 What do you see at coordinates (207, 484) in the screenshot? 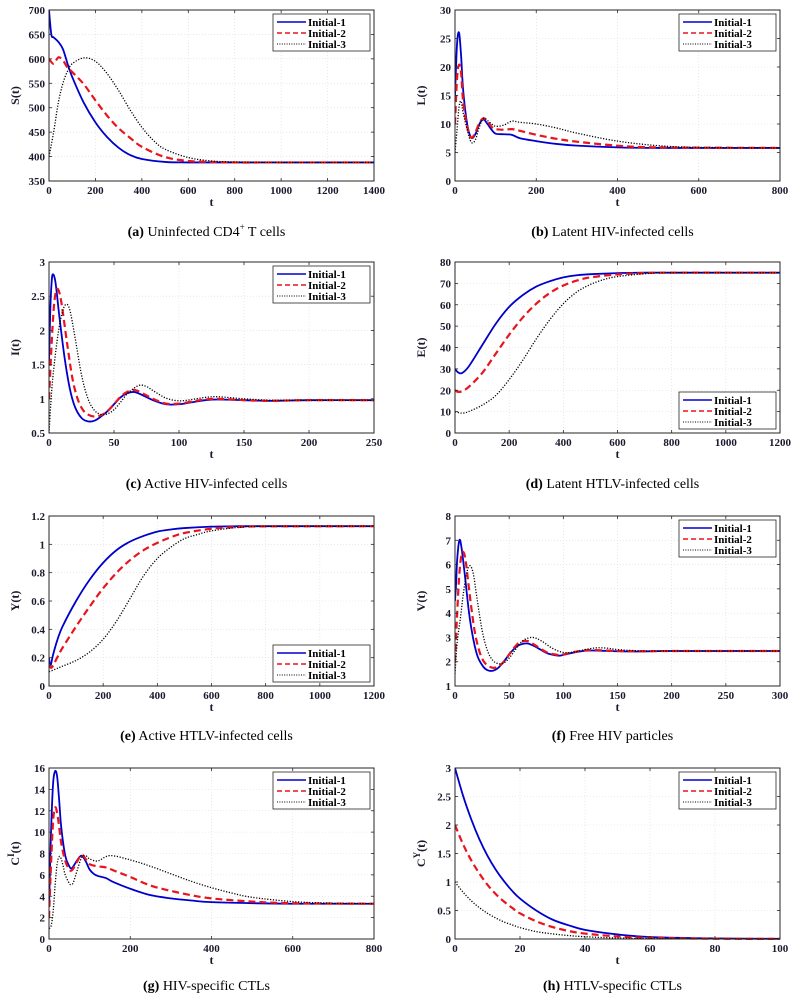
I see `subfigure-caption: (c) Active HIV-infected cells` at bounding box center [207, 484].